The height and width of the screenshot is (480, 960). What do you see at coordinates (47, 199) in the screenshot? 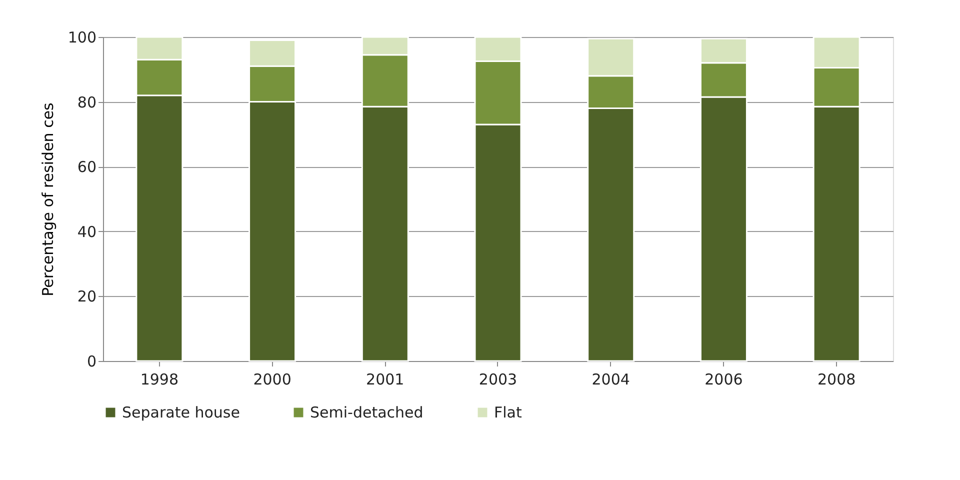
I see `y-axis-title: Percentage of residen ces` at bounding box center [47, 199].